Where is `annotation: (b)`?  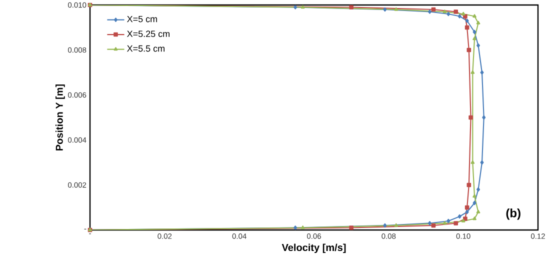
annotation: (b) is located at coordinates (513, 214).